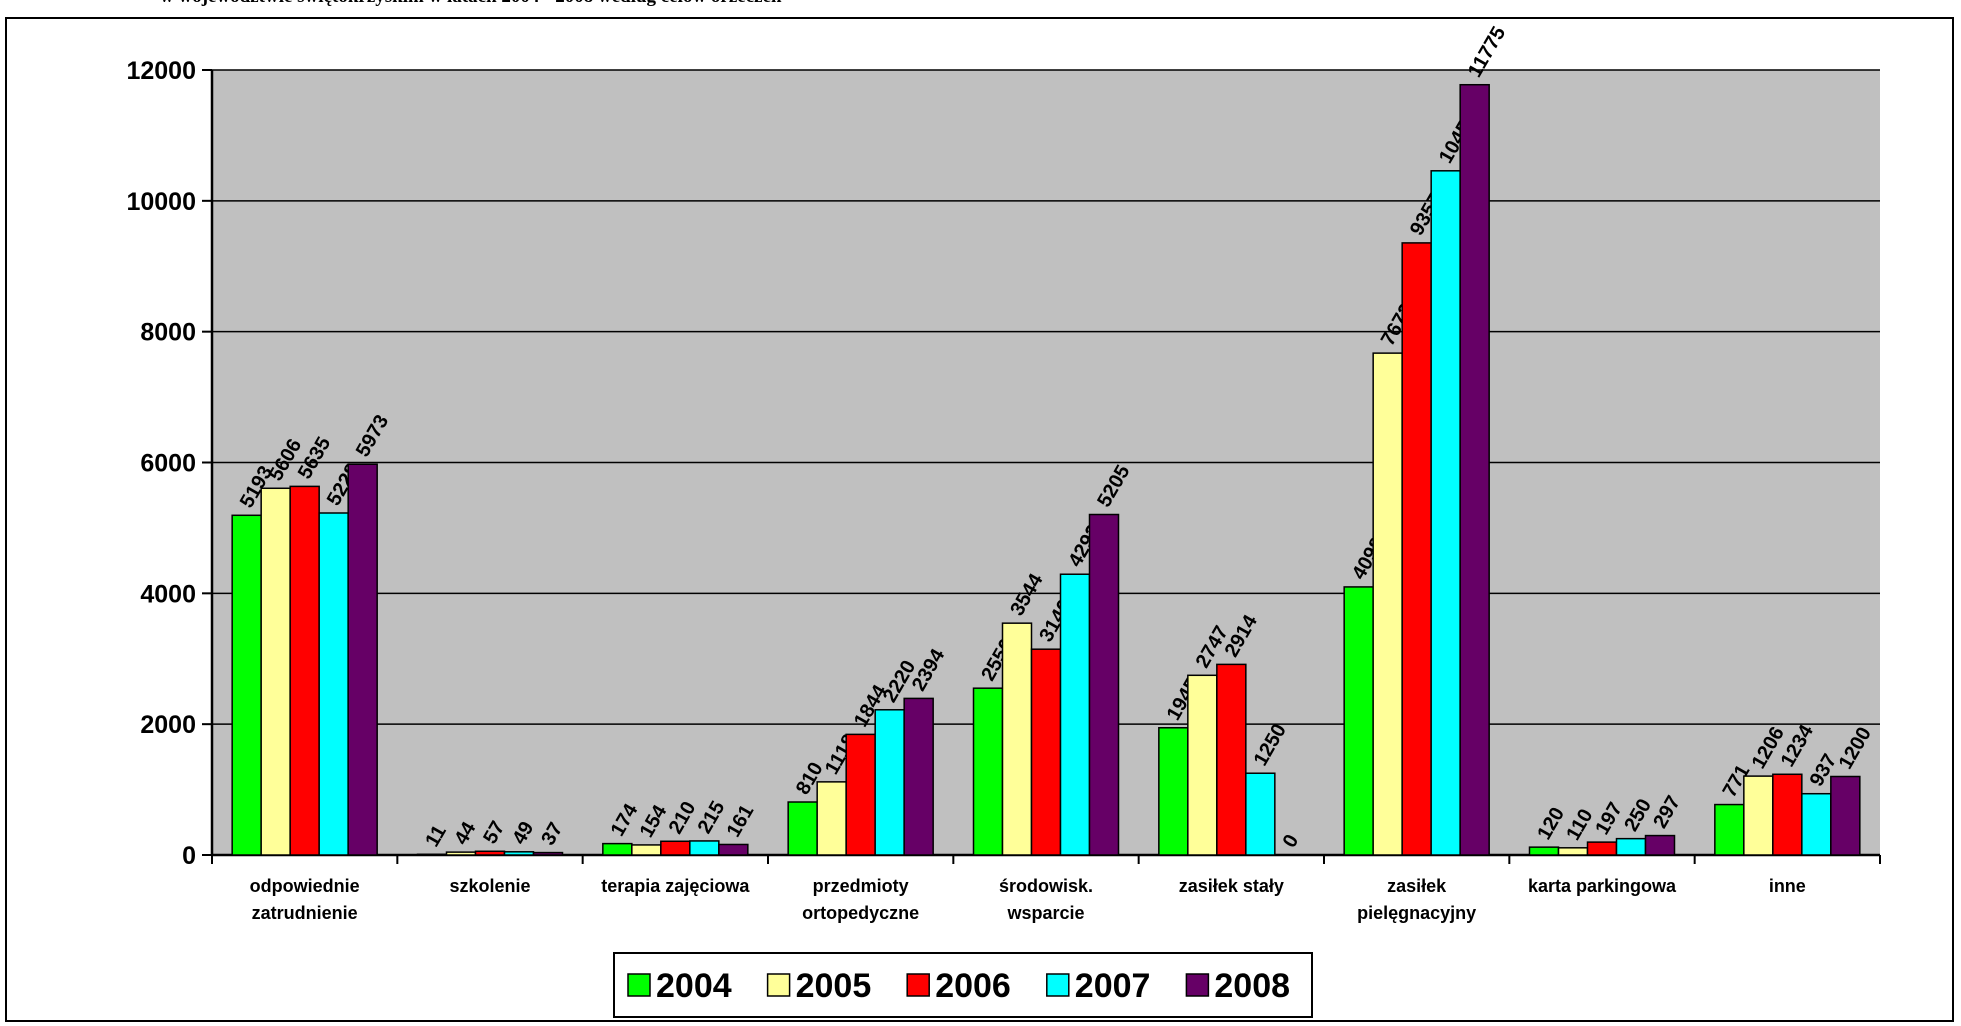 The image size is (1961, 1026). I want to click on category-label: karta parkingowa, so click(1602, 886).